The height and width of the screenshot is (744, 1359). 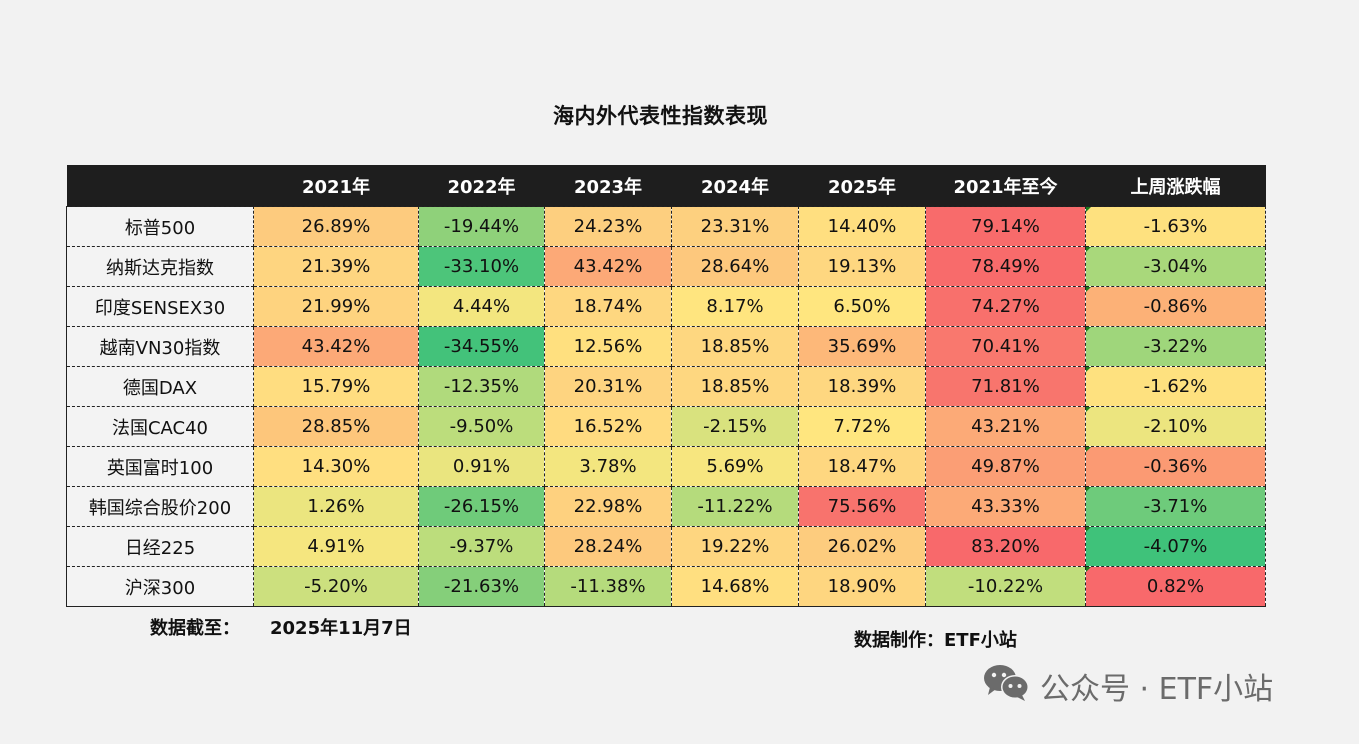 What do you see at coordinates (336, 546) in the screenshot?
I see `value-cell: 4.91%` at bounding box center [336, 546].